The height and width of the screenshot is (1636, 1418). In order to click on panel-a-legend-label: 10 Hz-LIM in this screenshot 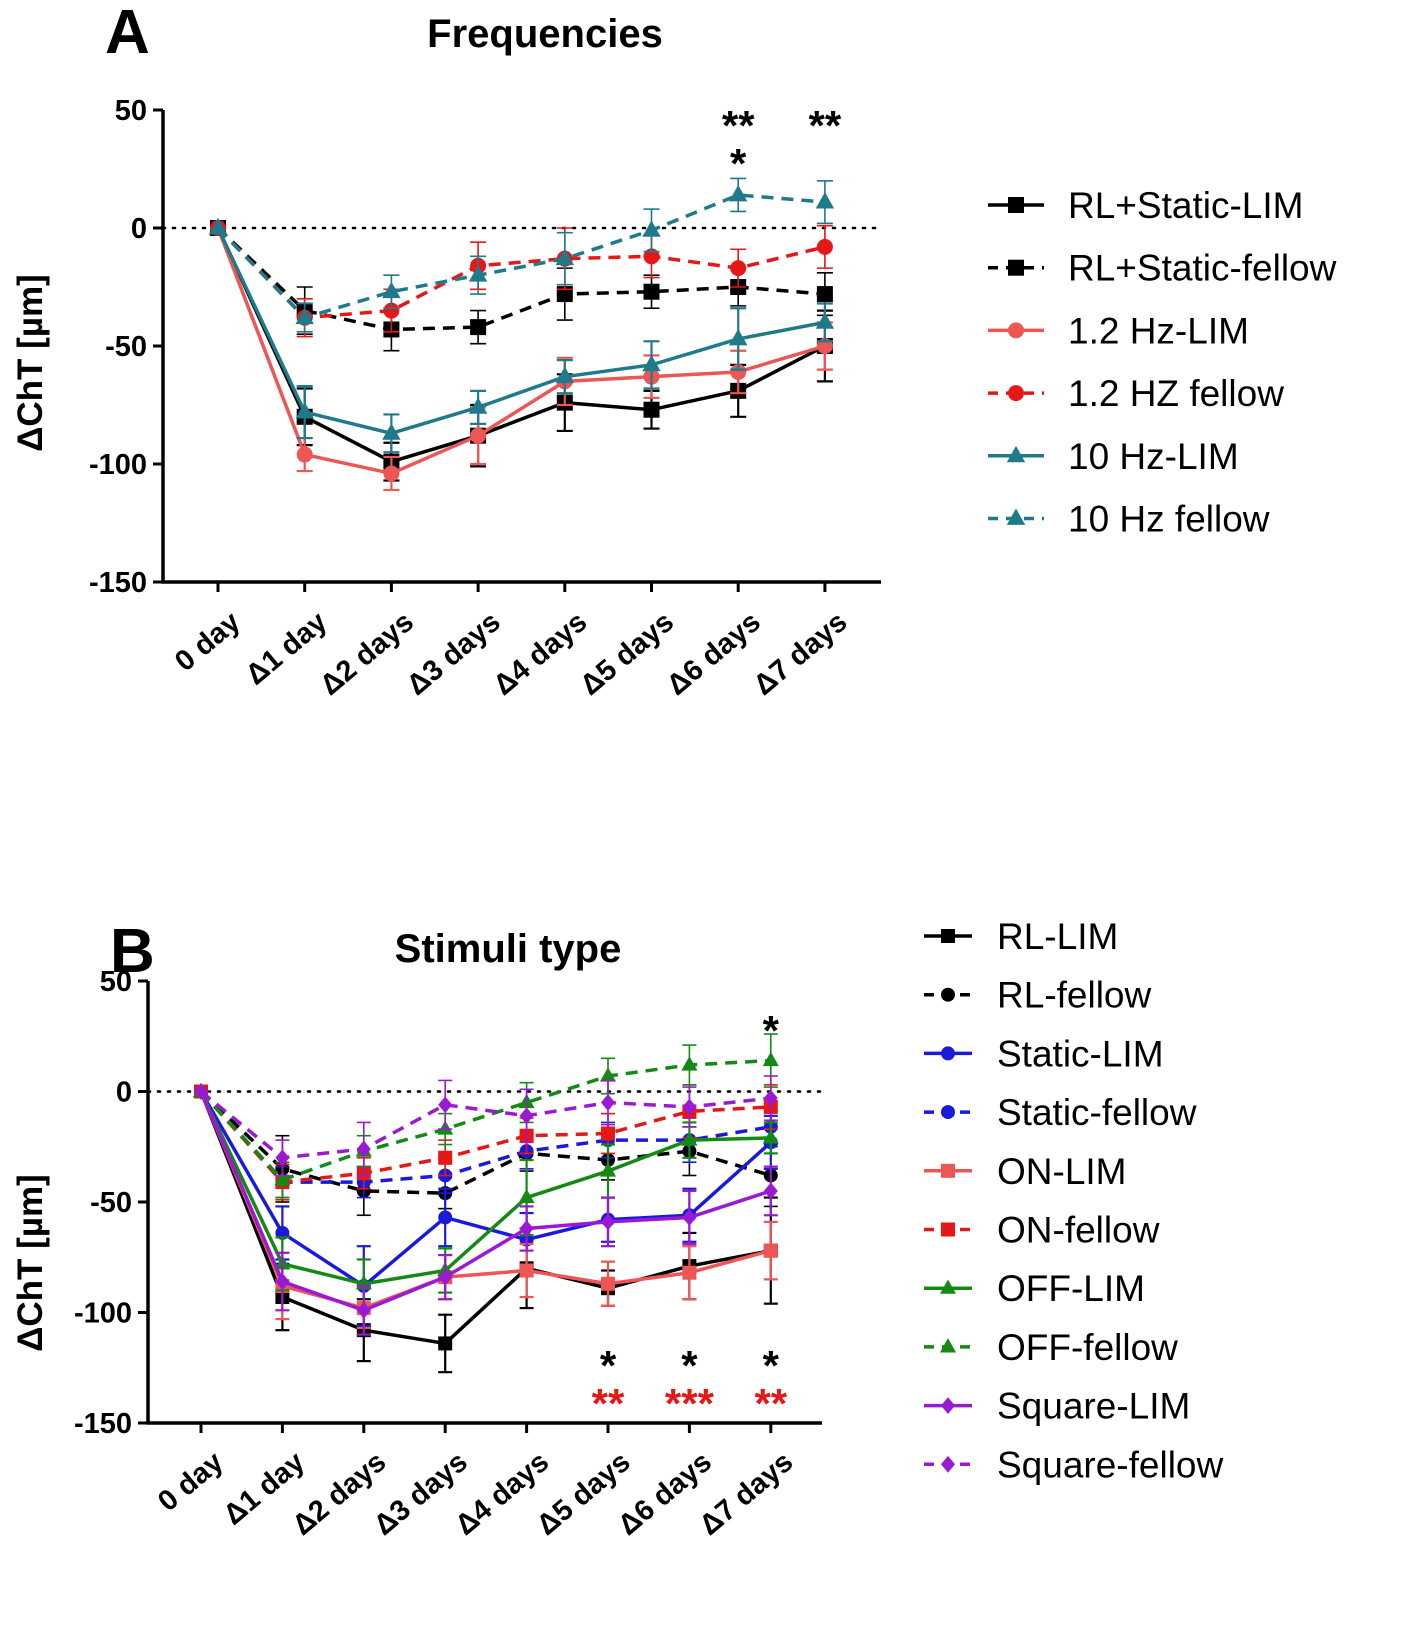, I will do `click(1153, 456)`.